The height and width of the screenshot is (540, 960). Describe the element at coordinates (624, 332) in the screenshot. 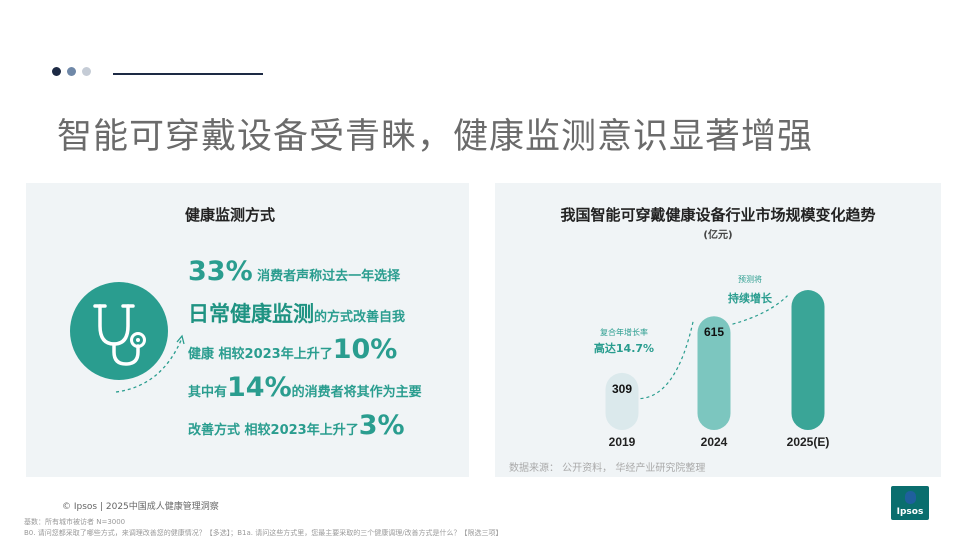

I see `annotation-label: 复合年增长率` at that location.